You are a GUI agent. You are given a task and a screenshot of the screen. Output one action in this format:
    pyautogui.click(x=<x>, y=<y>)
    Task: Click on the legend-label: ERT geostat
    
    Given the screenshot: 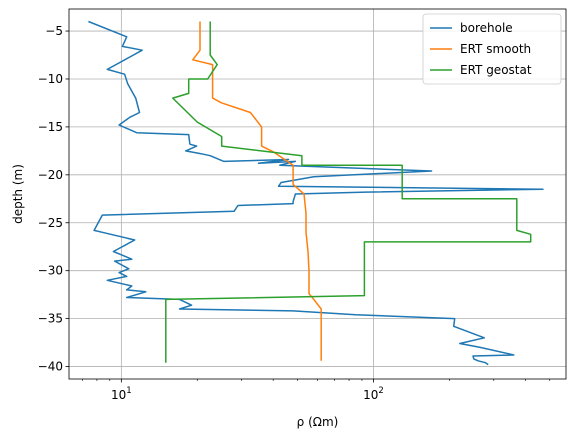 What is the action you would take?
    pyautogui.click(x=496, y=70)
    